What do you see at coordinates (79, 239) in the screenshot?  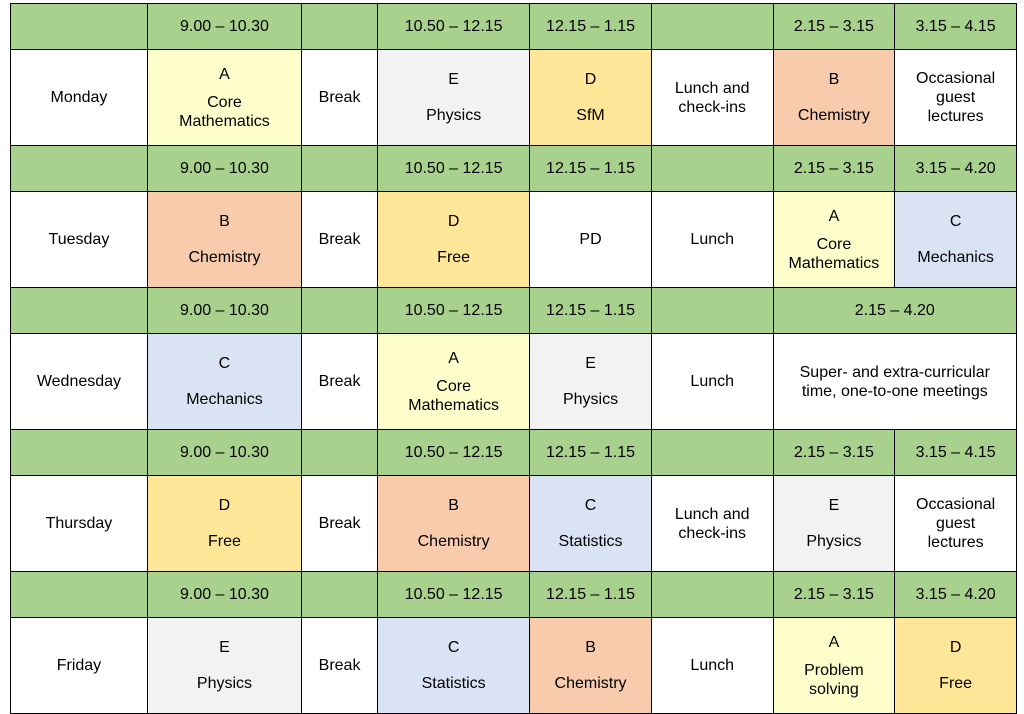 I see `day-label-cell: Tuesday` at bounding box center [79, 239].